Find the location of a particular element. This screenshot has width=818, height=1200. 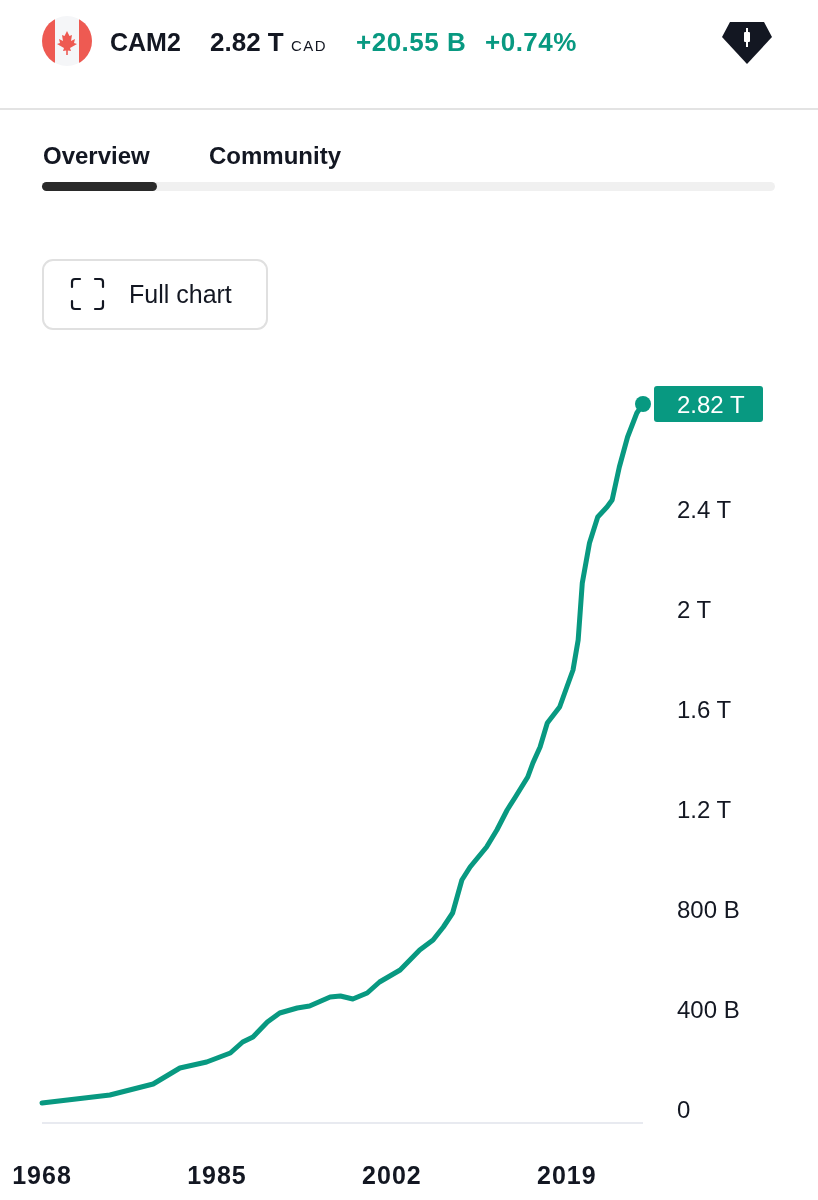

y-tick-label: 800 B is located at coordinates (708, 909).